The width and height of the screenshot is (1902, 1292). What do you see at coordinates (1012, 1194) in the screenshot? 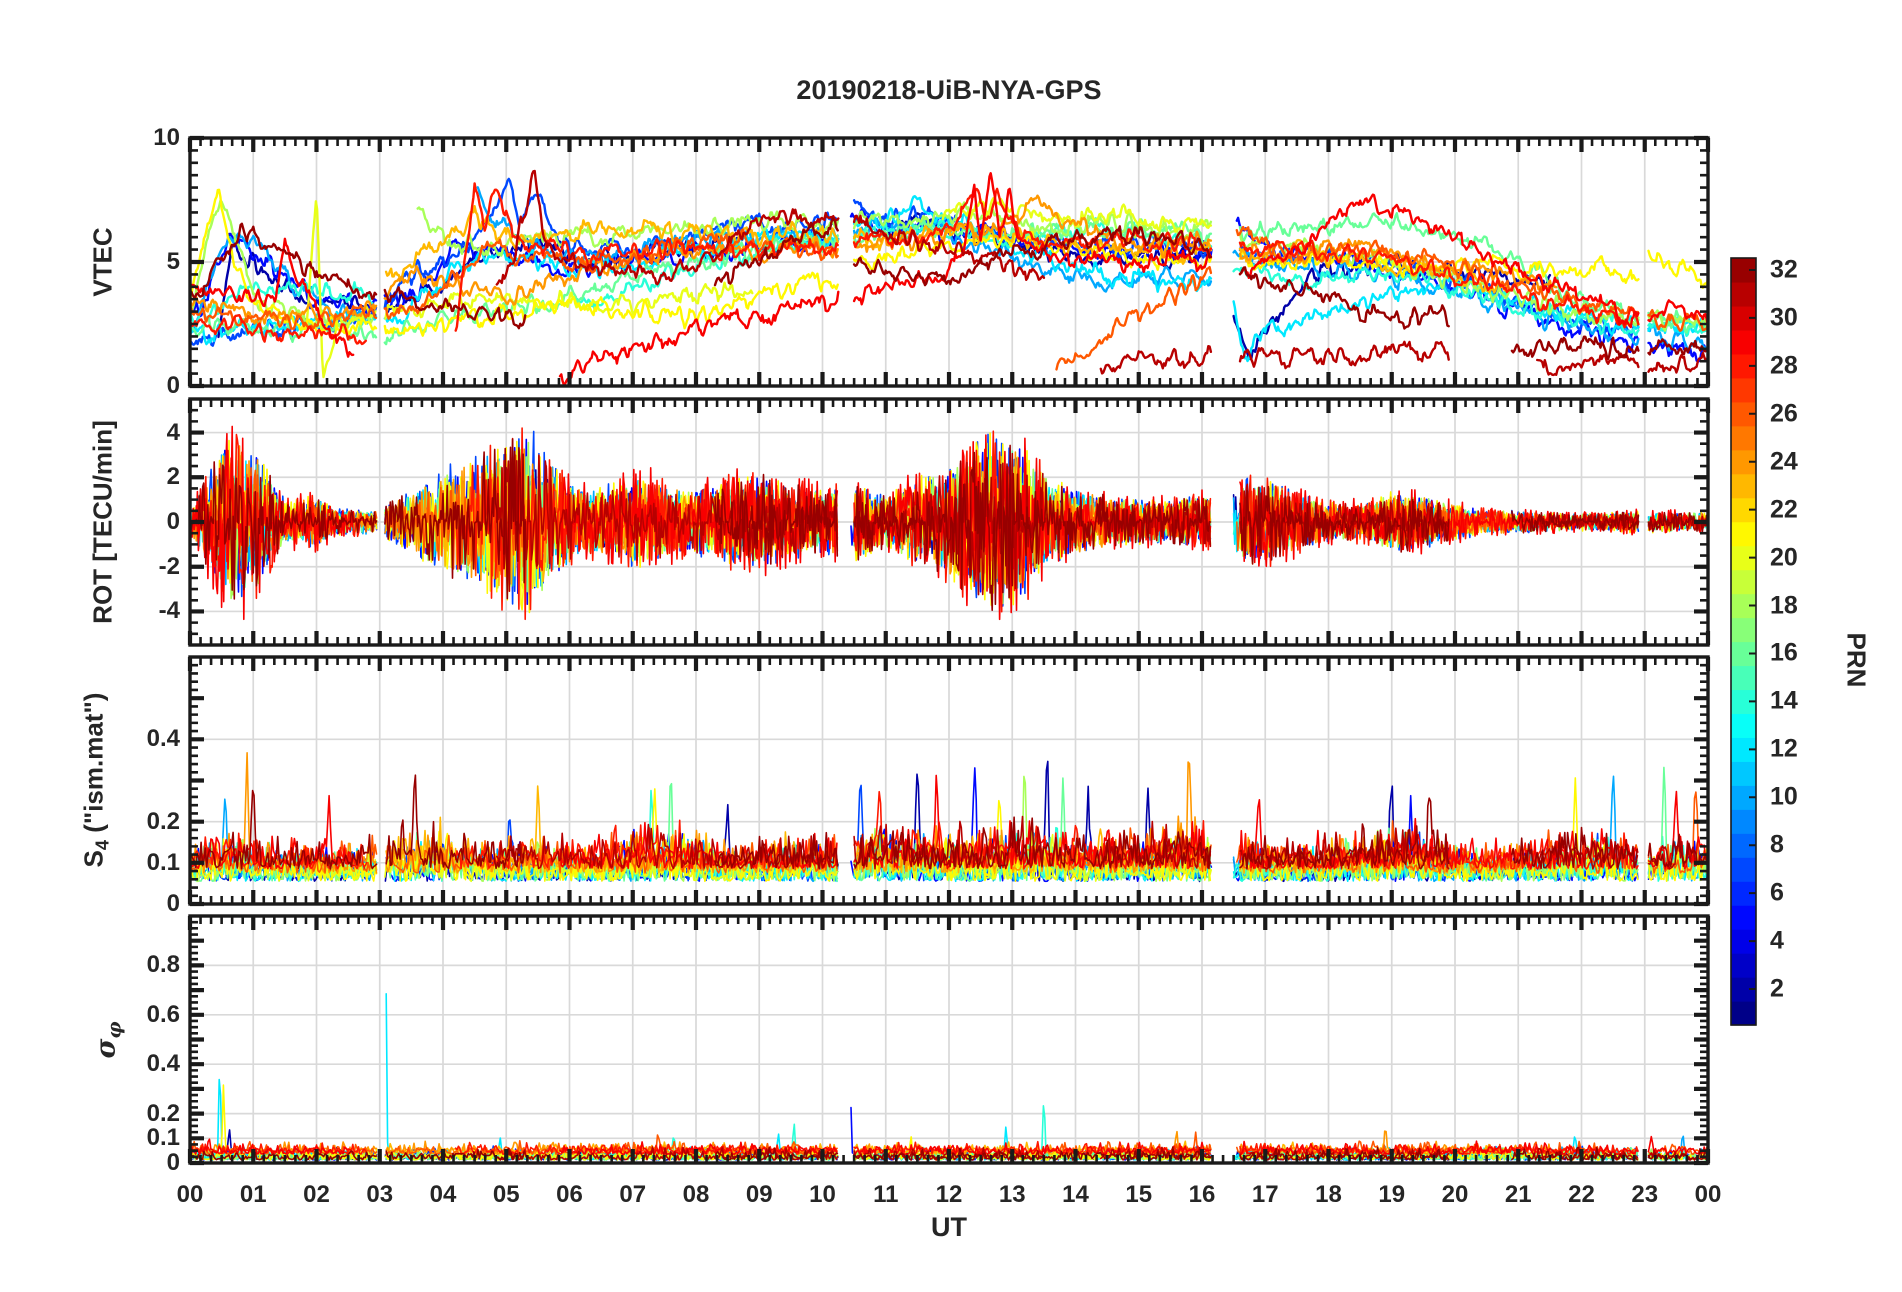
I see `xtick-hour-13: 13` at bounding box center [1012, 1194].